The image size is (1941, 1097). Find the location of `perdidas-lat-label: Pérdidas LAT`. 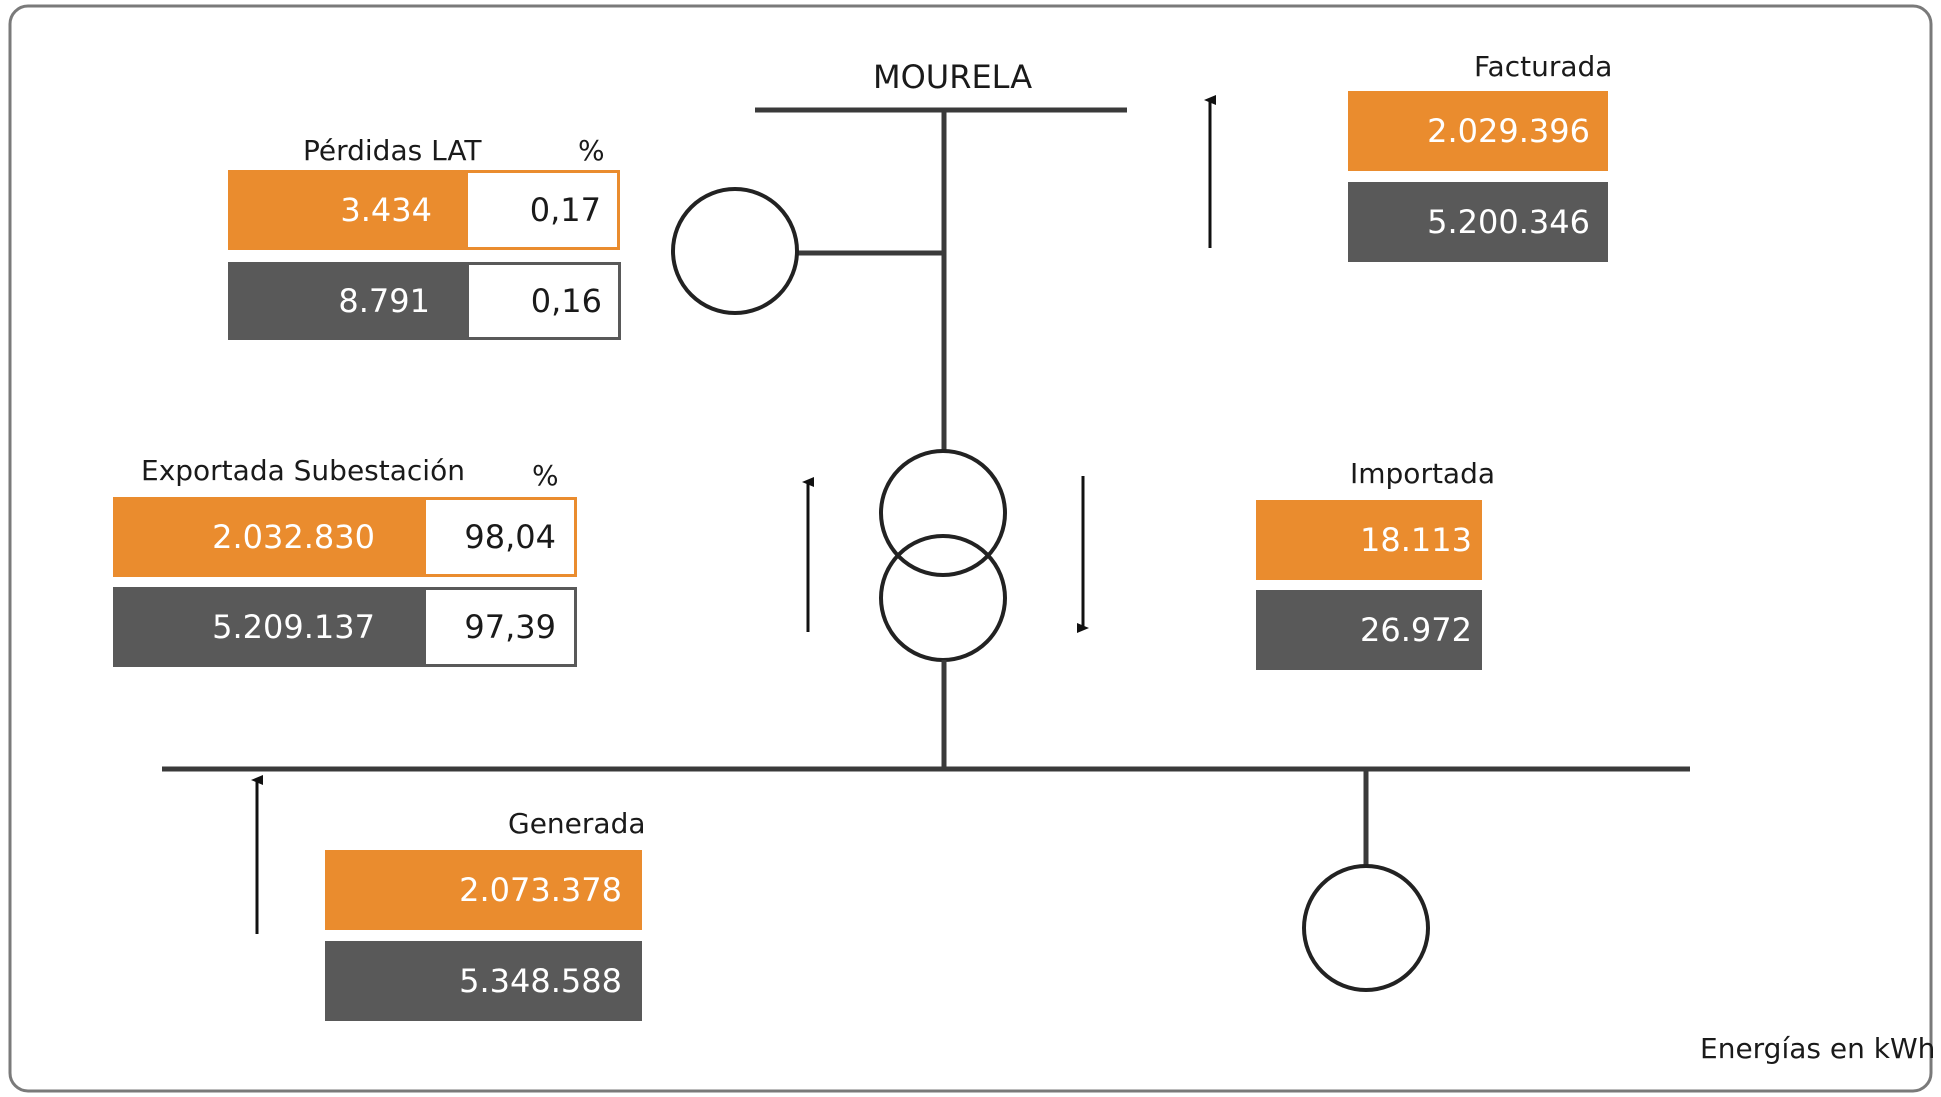

perdidas-lat-label: Pérdidas LAT is located at coordinates (392, 150).